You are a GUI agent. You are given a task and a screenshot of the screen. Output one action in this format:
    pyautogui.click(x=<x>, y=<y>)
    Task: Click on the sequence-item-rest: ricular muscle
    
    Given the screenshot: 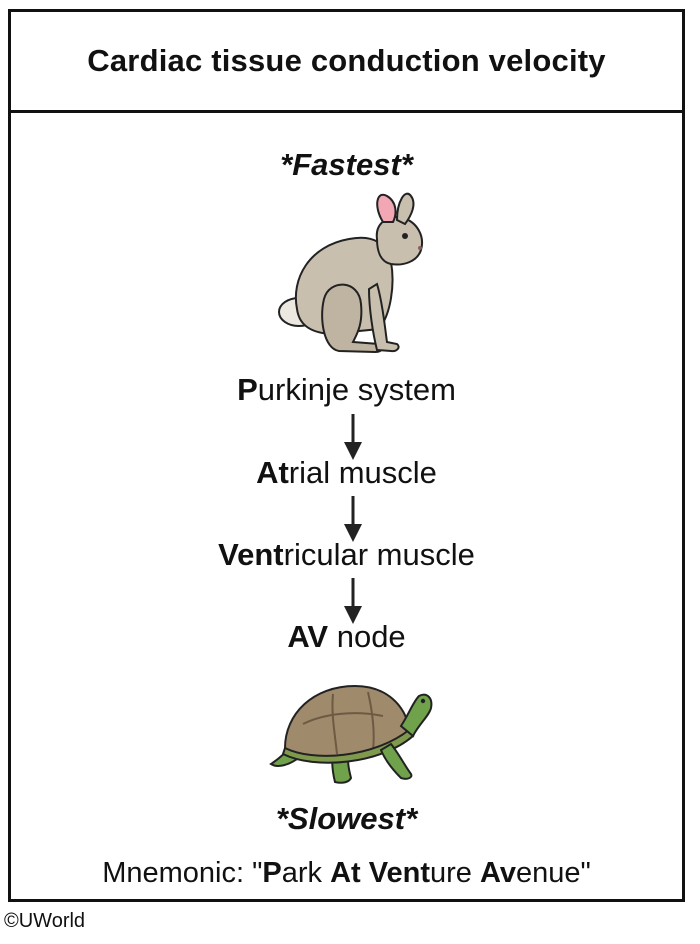 What is the action you would take?
    pyautogui.click(x=379, y=554)
    